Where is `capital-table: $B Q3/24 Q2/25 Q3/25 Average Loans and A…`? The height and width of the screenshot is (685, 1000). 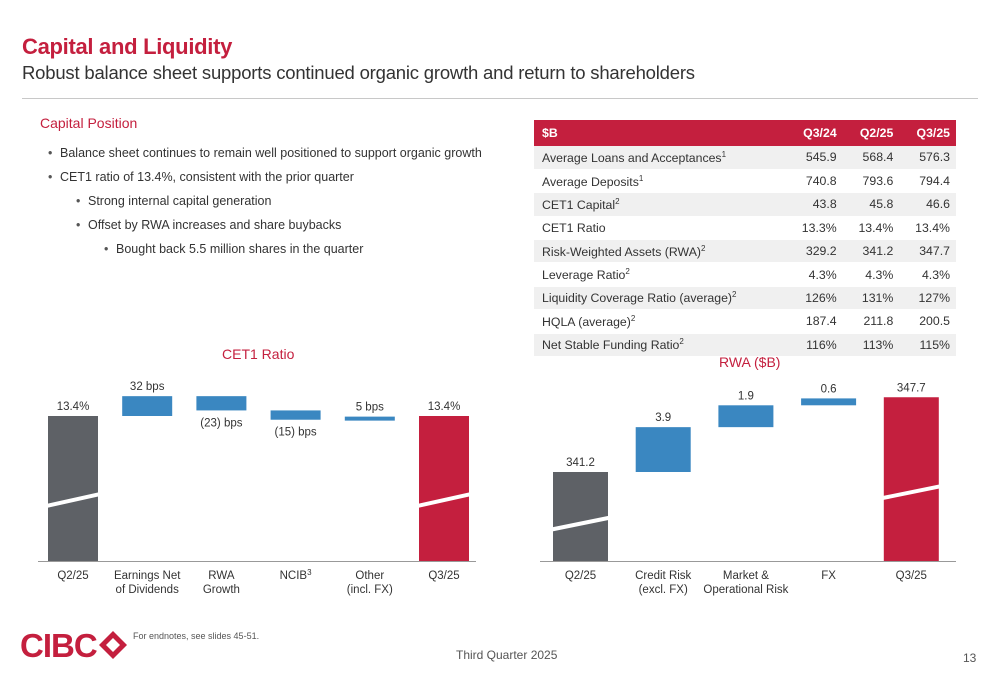 capital-table: $B Q3/24 Q2/25 Q3/25 Average Loans and A… is located at coordinates (745, 239).